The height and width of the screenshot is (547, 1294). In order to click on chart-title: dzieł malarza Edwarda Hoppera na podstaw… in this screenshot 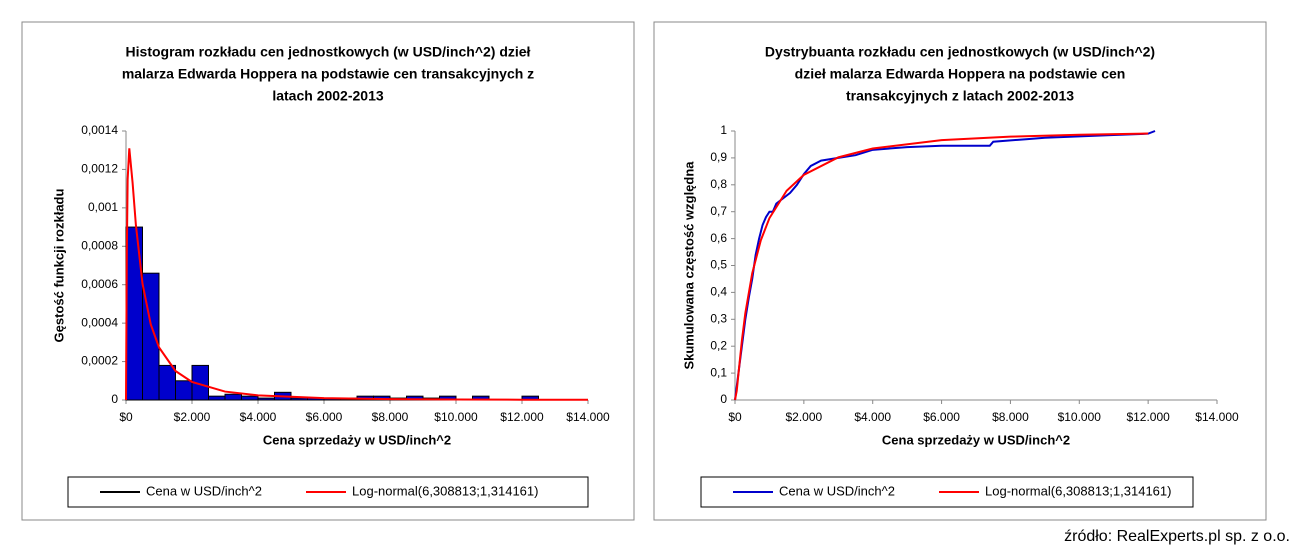, I will do `click(960, 74)`.